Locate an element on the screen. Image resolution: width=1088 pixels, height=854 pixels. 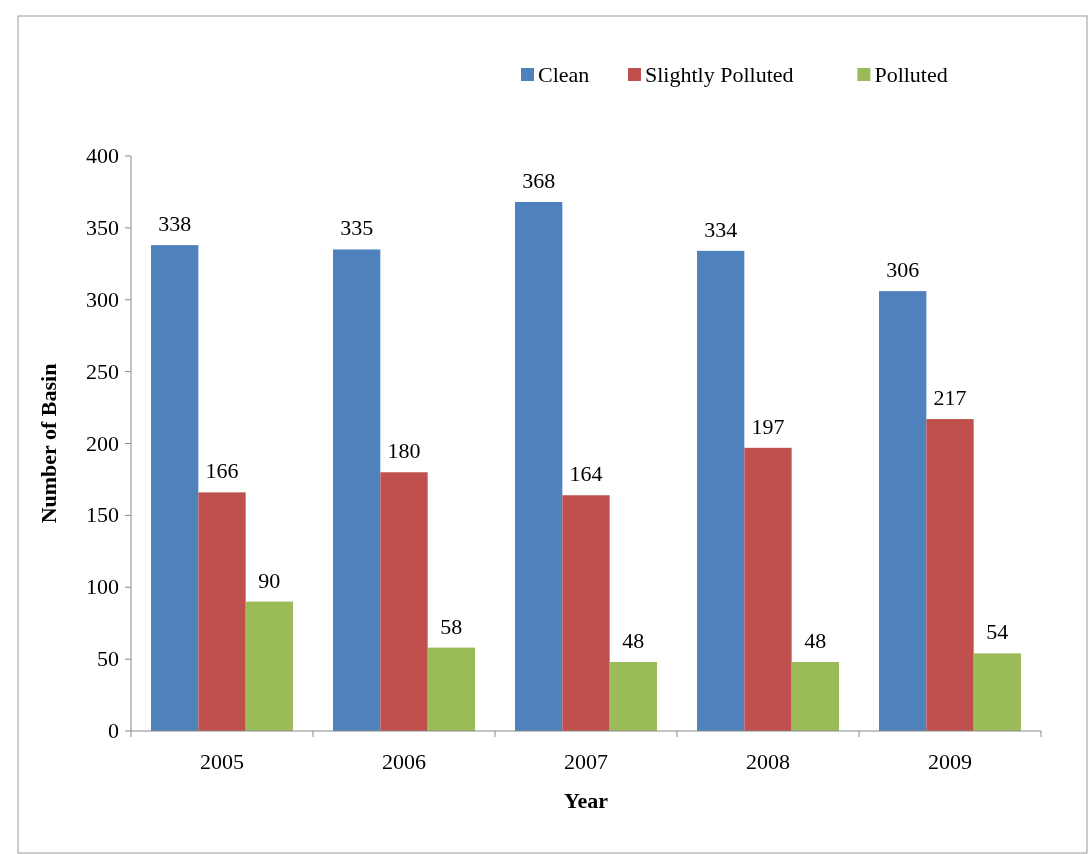
data-label: 54 is located at coordinates (997, 632).